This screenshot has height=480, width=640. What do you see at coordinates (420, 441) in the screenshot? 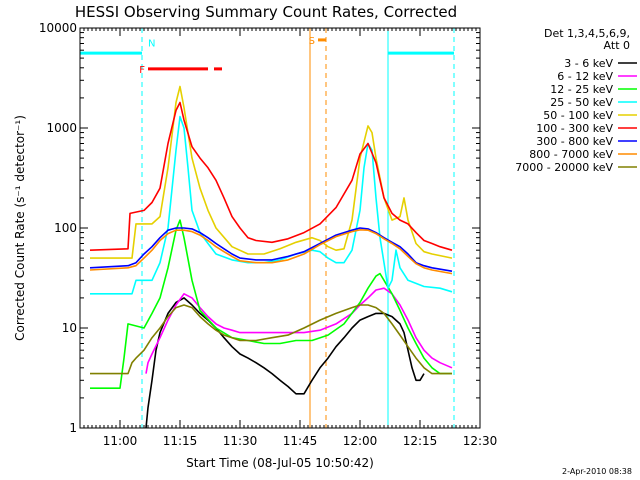
I see `x-tick-label: 12:15` at bounding box center [420, 441].